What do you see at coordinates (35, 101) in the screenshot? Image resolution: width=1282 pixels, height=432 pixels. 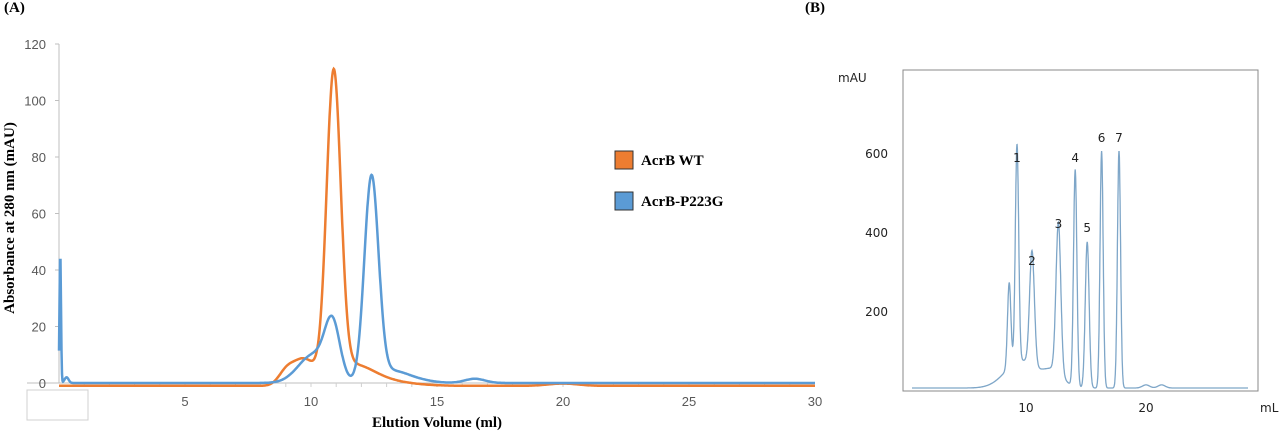 I see `y-tick-label: 100` at bounding box center [35, 101].